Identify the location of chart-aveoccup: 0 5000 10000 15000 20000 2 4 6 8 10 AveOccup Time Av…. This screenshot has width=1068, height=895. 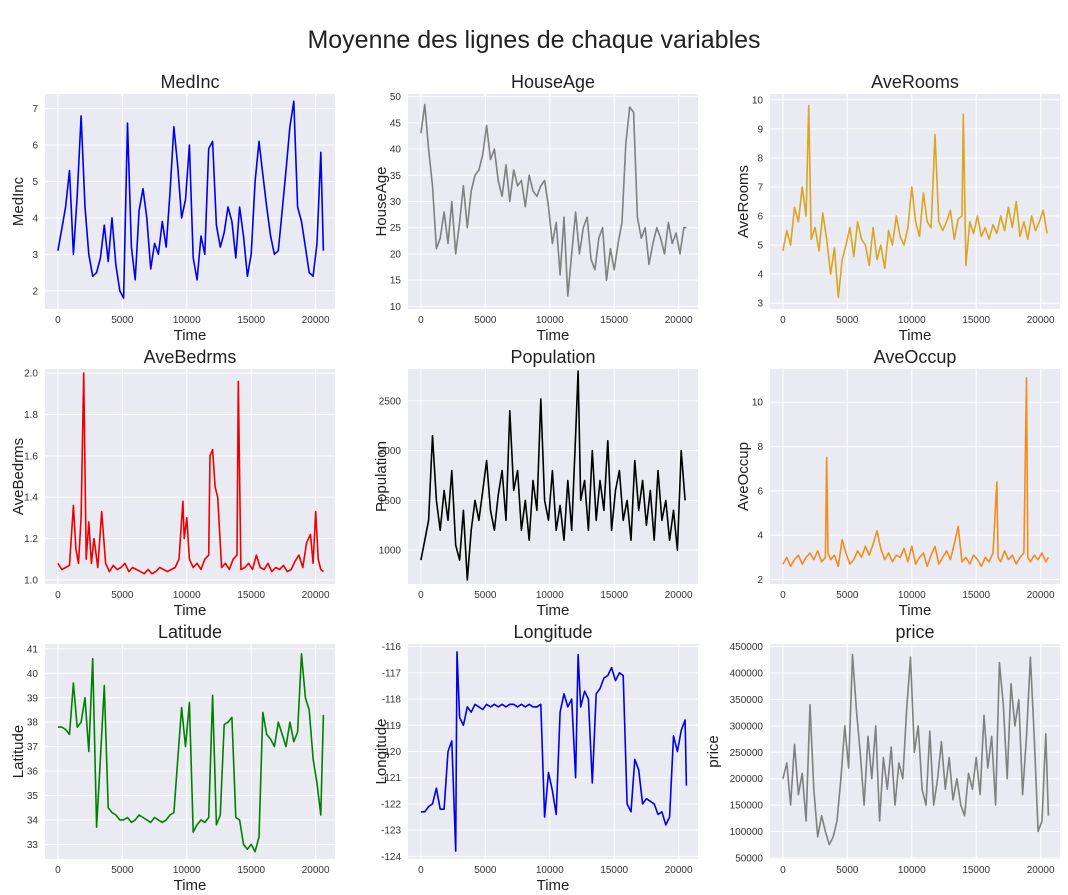
(897, 483).